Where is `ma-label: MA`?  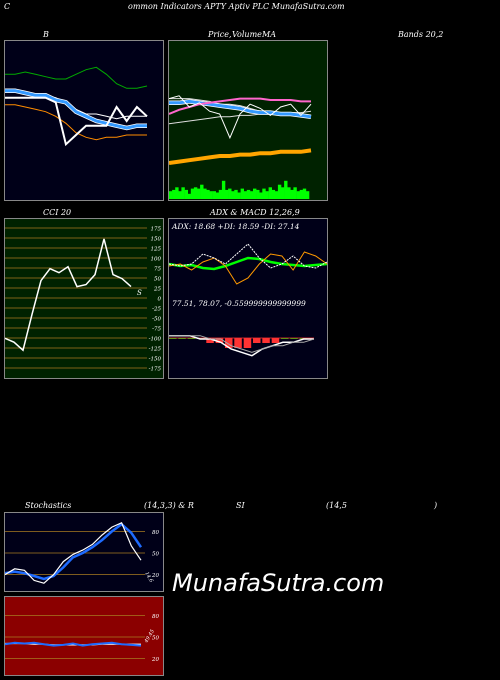
ma-label: MA is located at coordinates (269, 34).